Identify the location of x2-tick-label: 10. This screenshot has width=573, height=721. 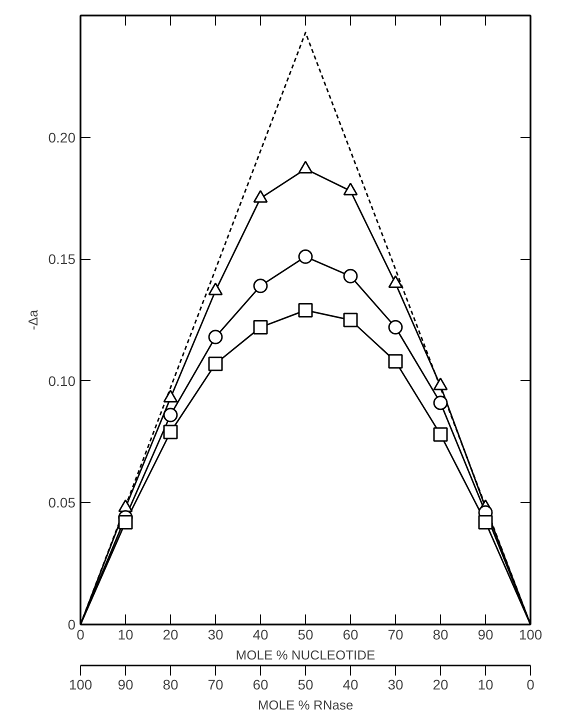
(486, 684).